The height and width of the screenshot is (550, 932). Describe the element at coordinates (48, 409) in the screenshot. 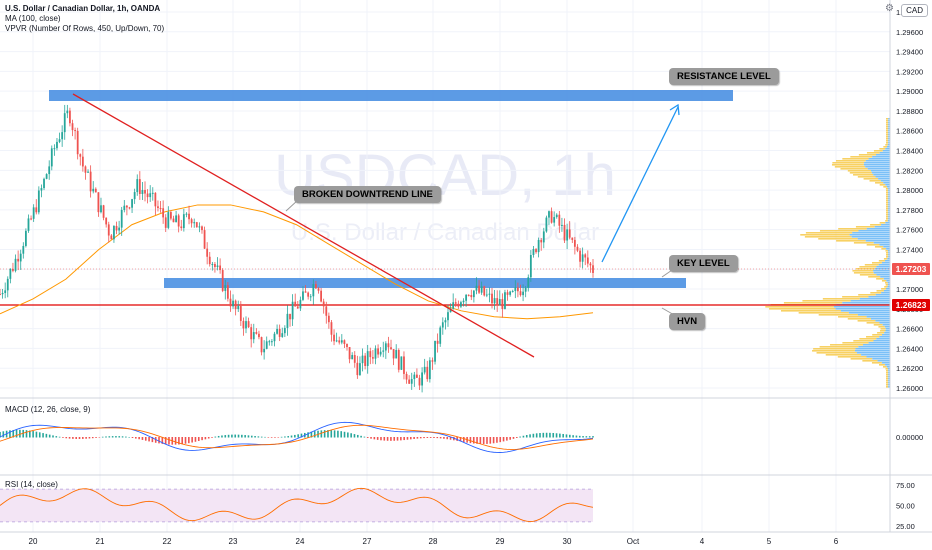

I see `macd-legend: MACD (12, 26, close, 9)` at that location.